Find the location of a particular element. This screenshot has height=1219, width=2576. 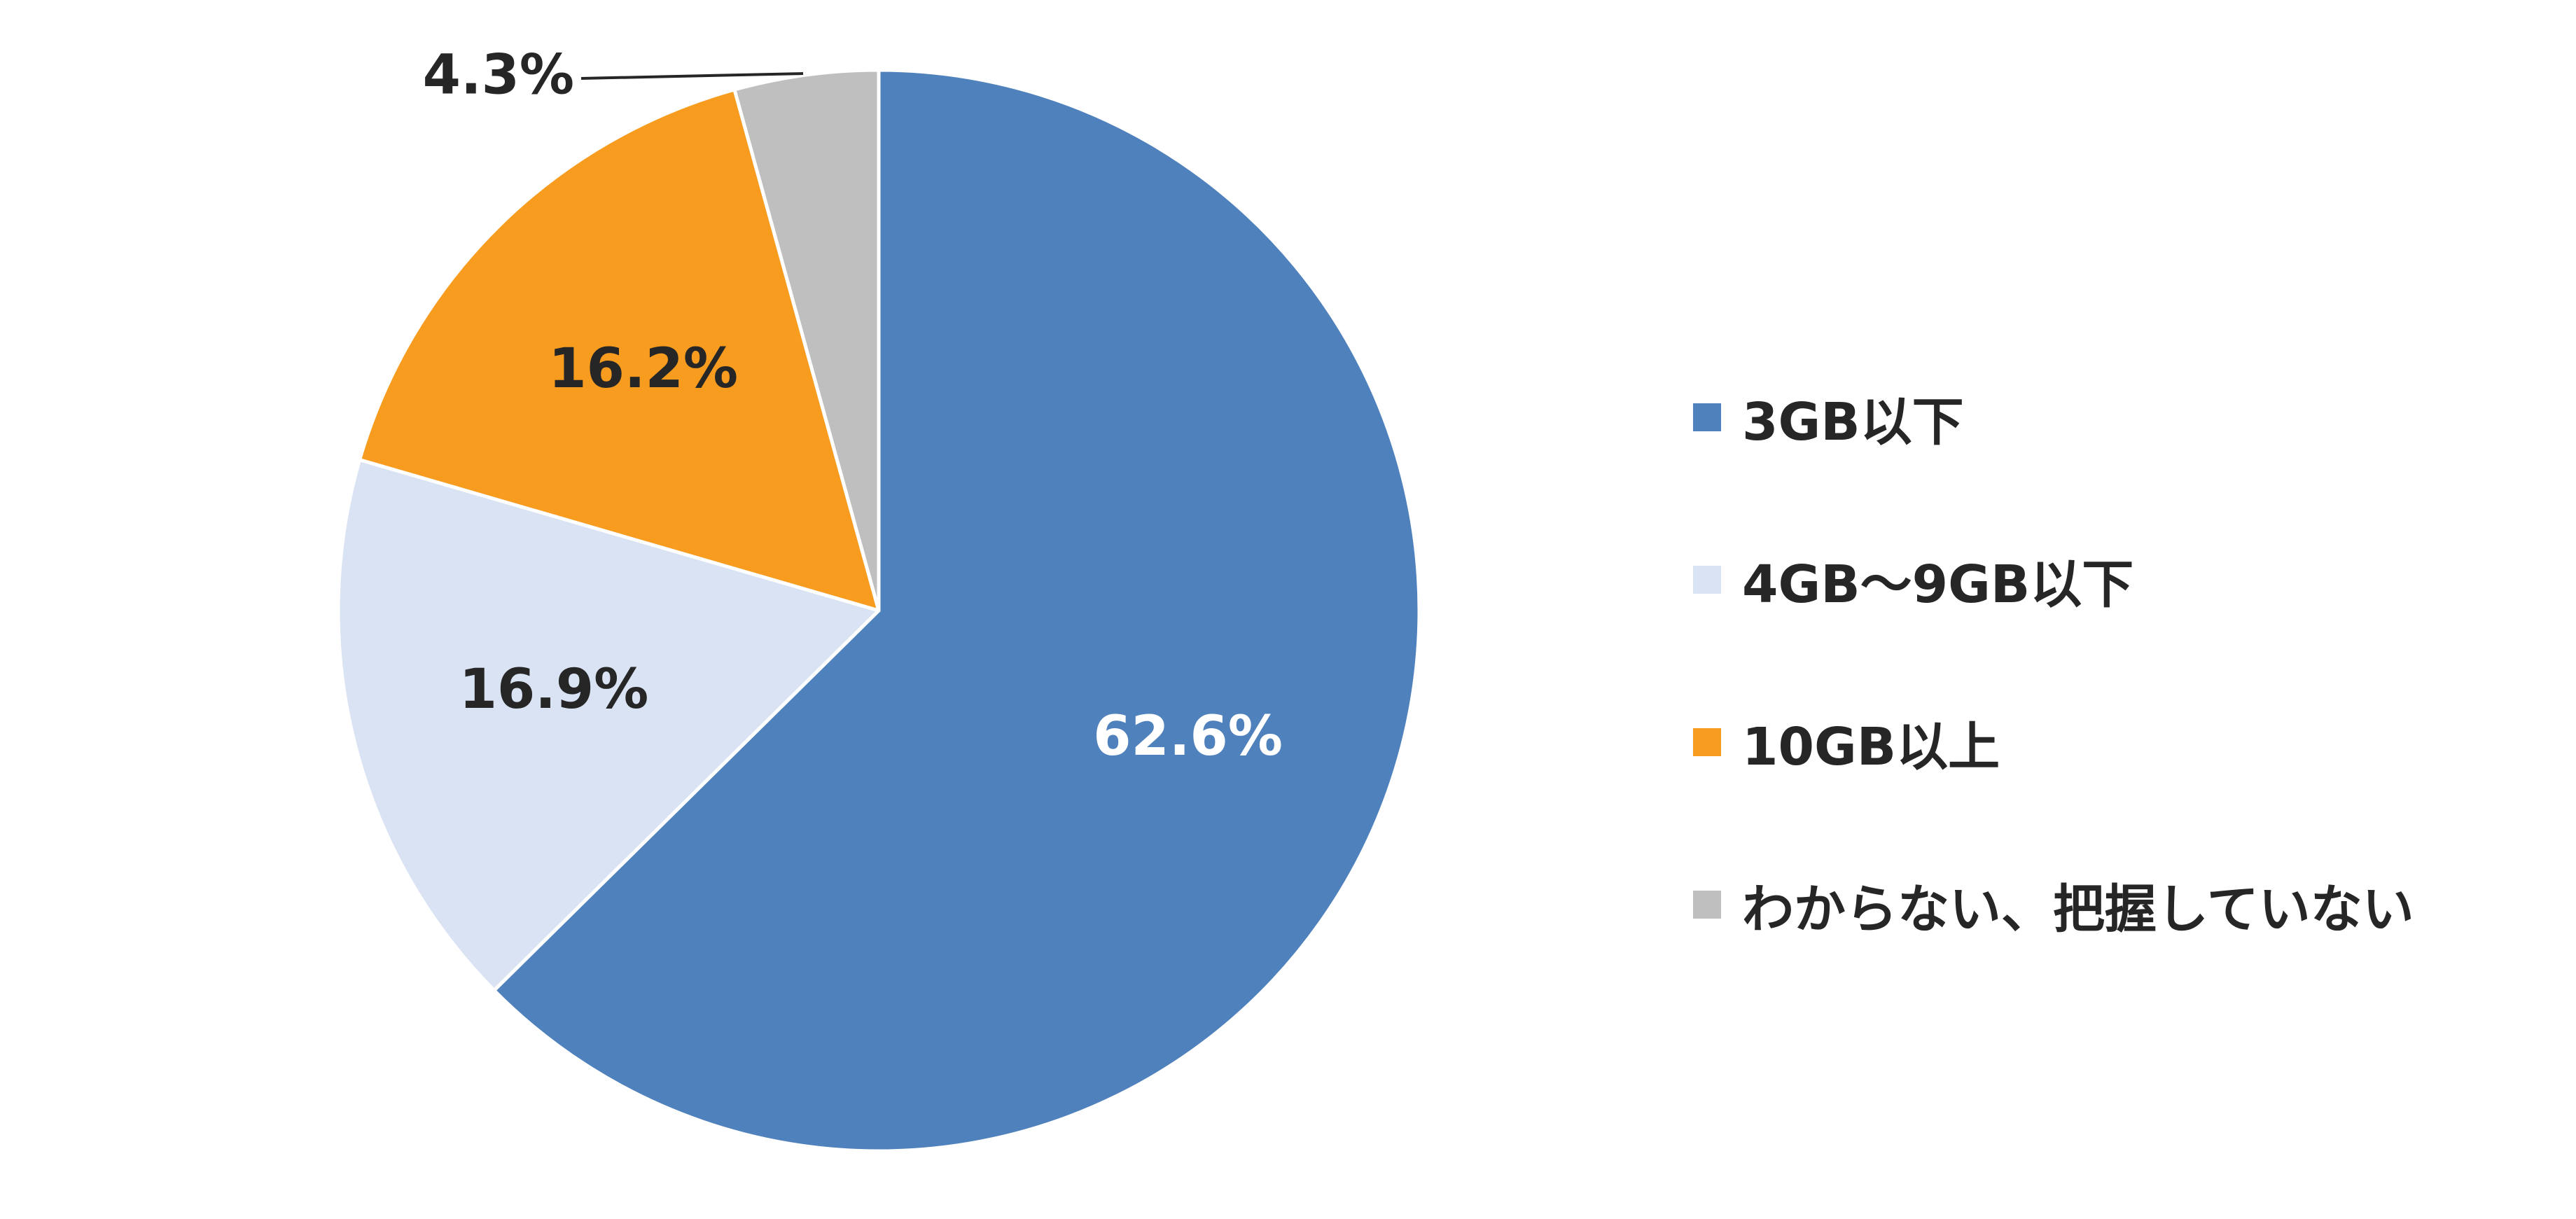

legend-label: 3GB以下 is located at coordinates (1853, 421).